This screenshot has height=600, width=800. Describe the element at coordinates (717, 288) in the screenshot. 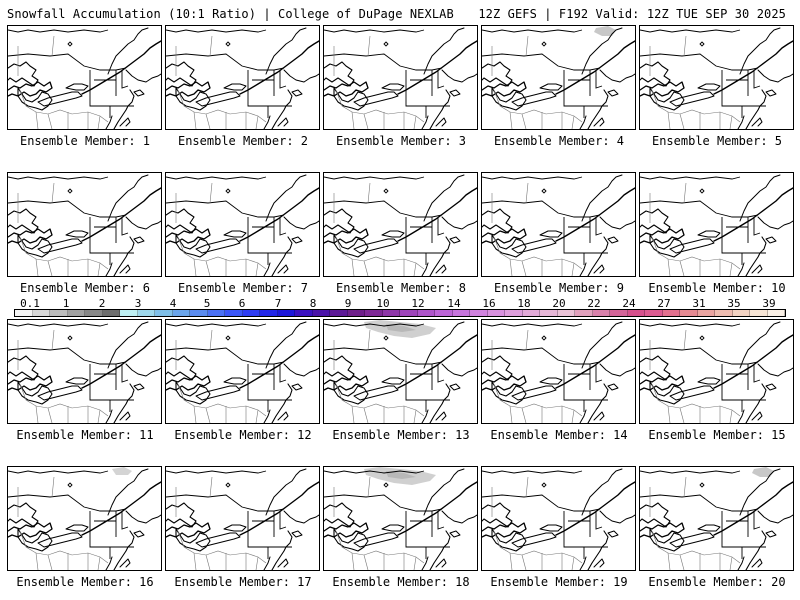

I see `ensemble-member-label: Ensemble Member: 10` at that location.